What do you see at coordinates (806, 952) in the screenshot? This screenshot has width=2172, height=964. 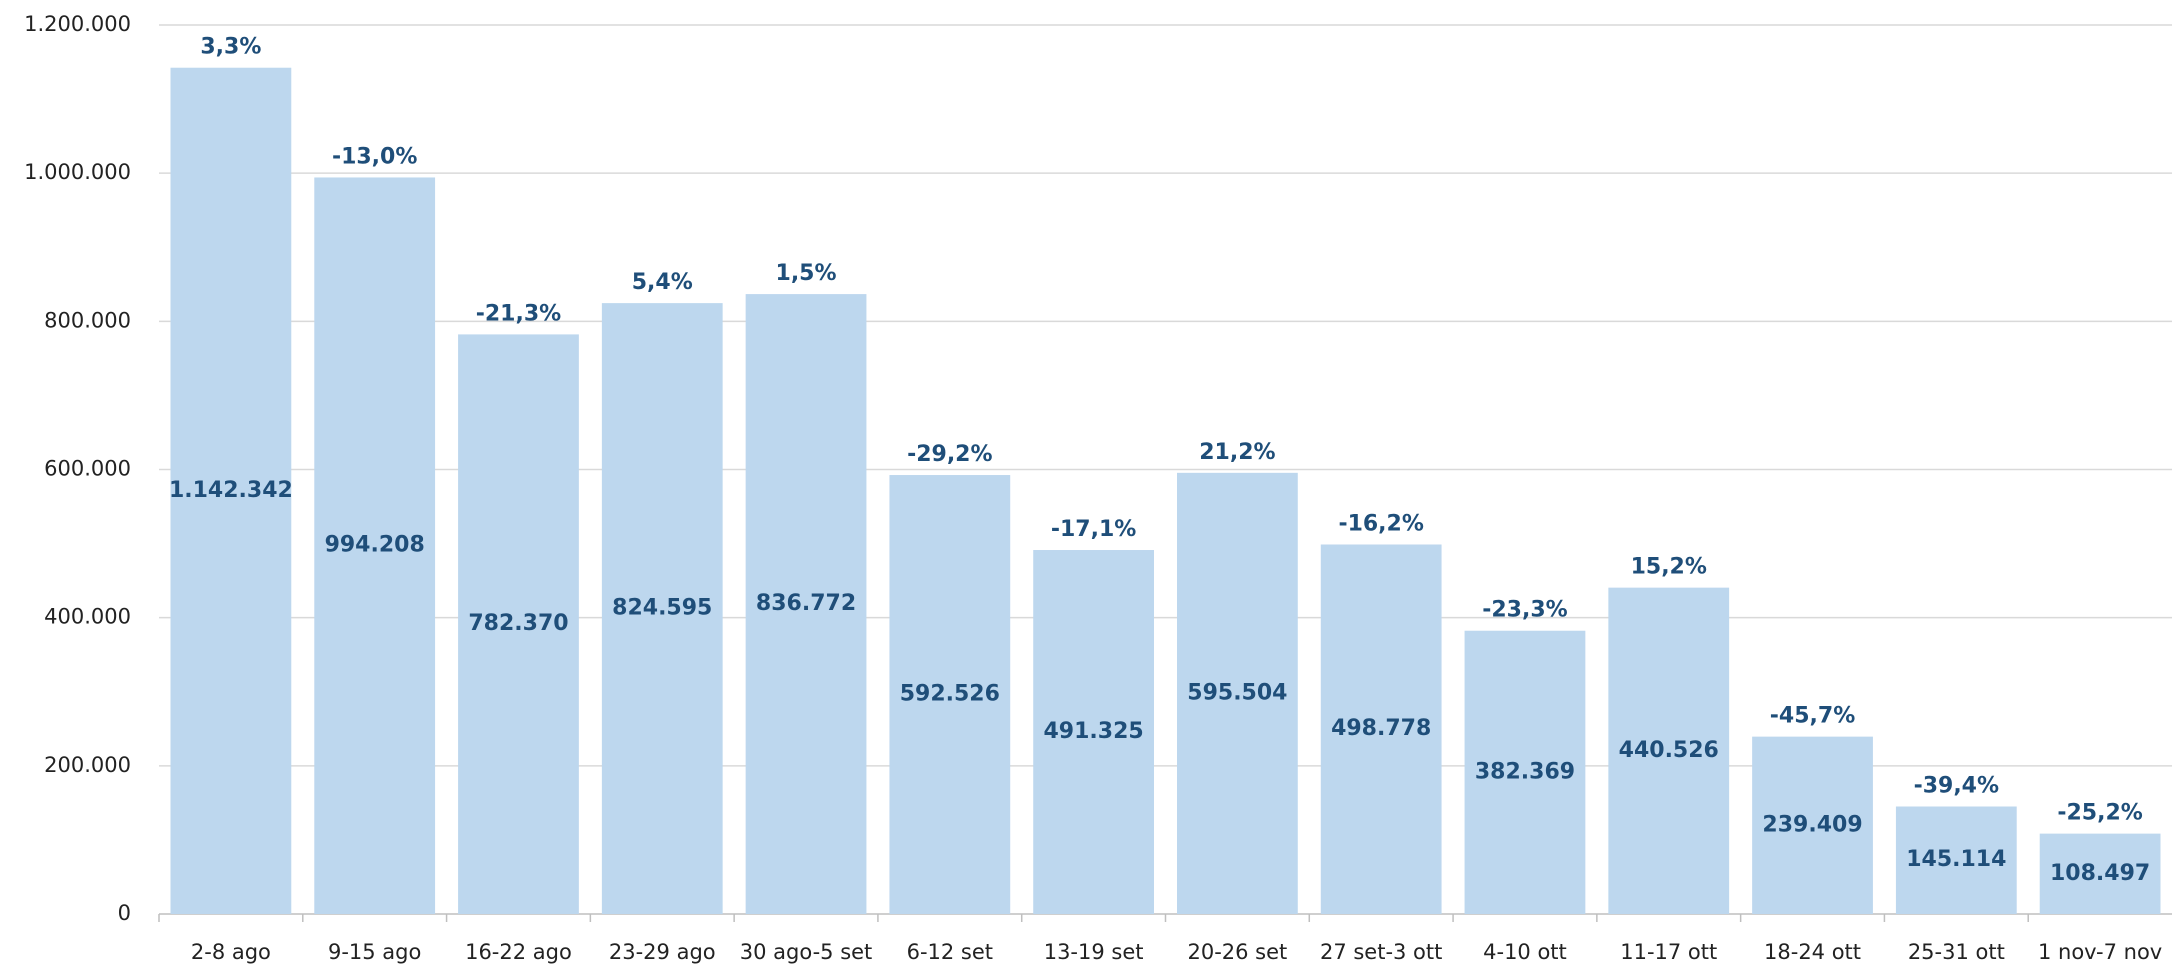 I see `x-tick-label: 30 ago-5 set` at bounding box center [806, 952].